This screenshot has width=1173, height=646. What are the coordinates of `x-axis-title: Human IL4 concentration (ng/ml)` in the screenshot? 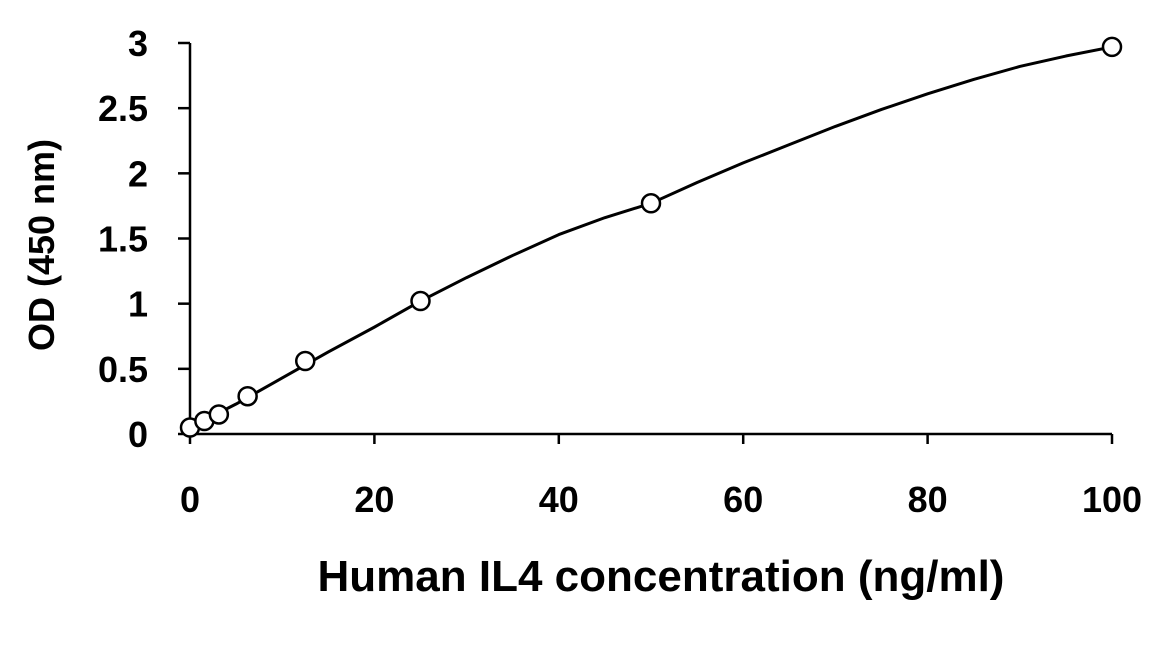 It's located at (661, 576).